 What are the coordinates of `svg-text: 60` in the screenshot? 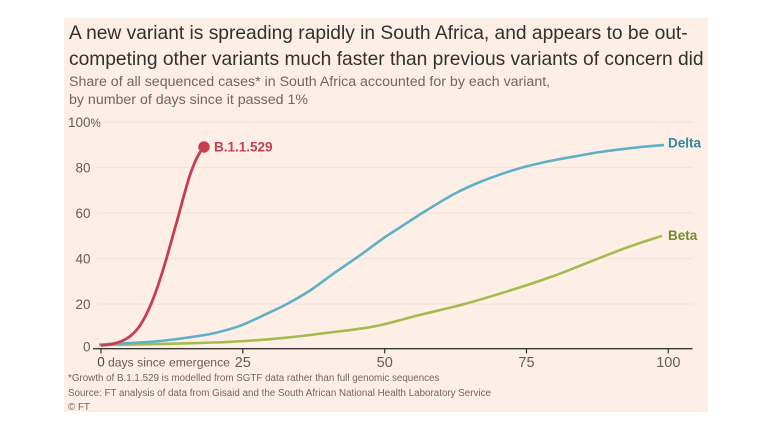 It's located at (82, 213).